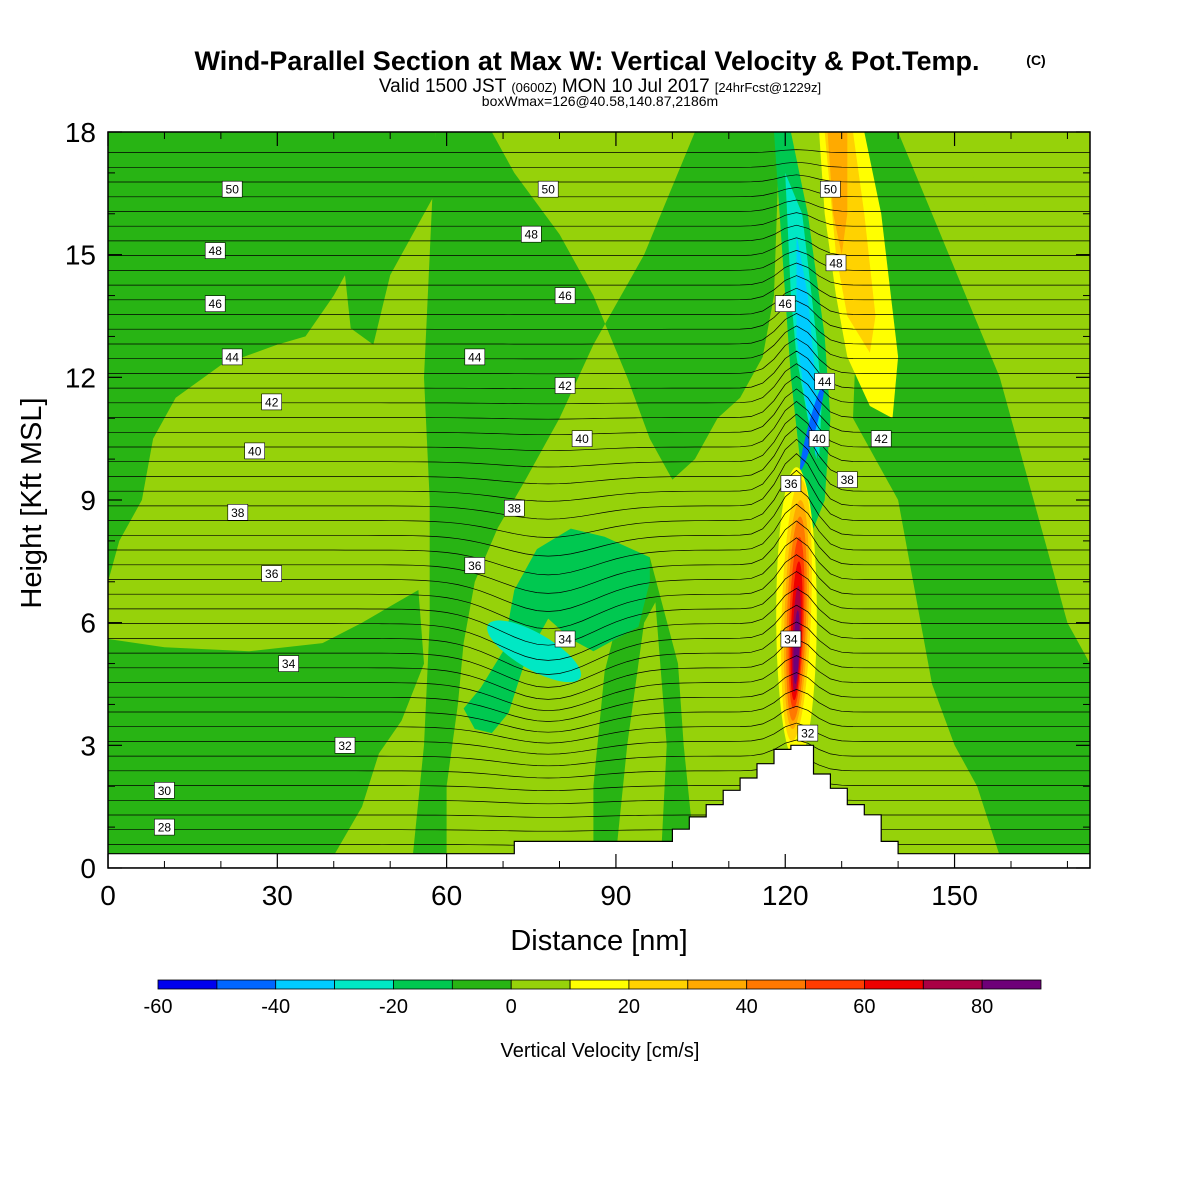 Image resolution: width=1200 pixels, height=1200 pixels. I want to click on isentrope-label-text: 42, so click(565, 386).